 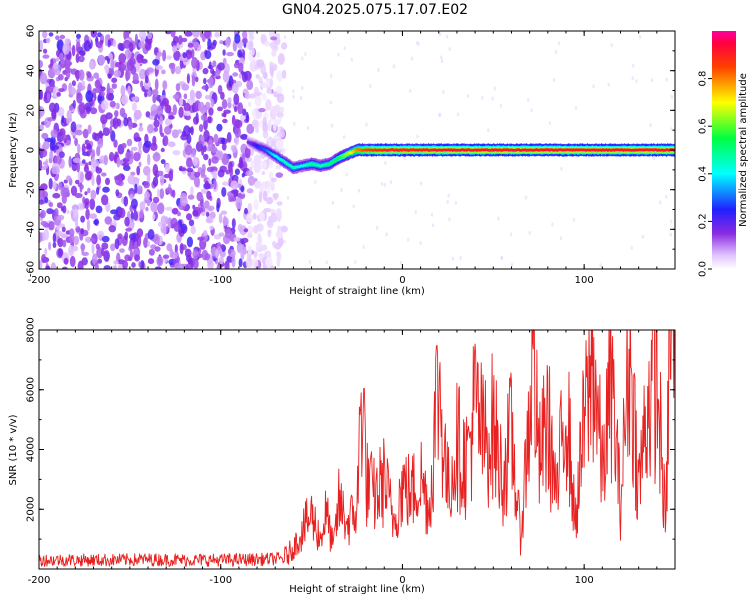 What do you see at coordinates (31, 150) in the screenshot?
I see `top-y-tick-label: 0` at bounding box center [31, 150].